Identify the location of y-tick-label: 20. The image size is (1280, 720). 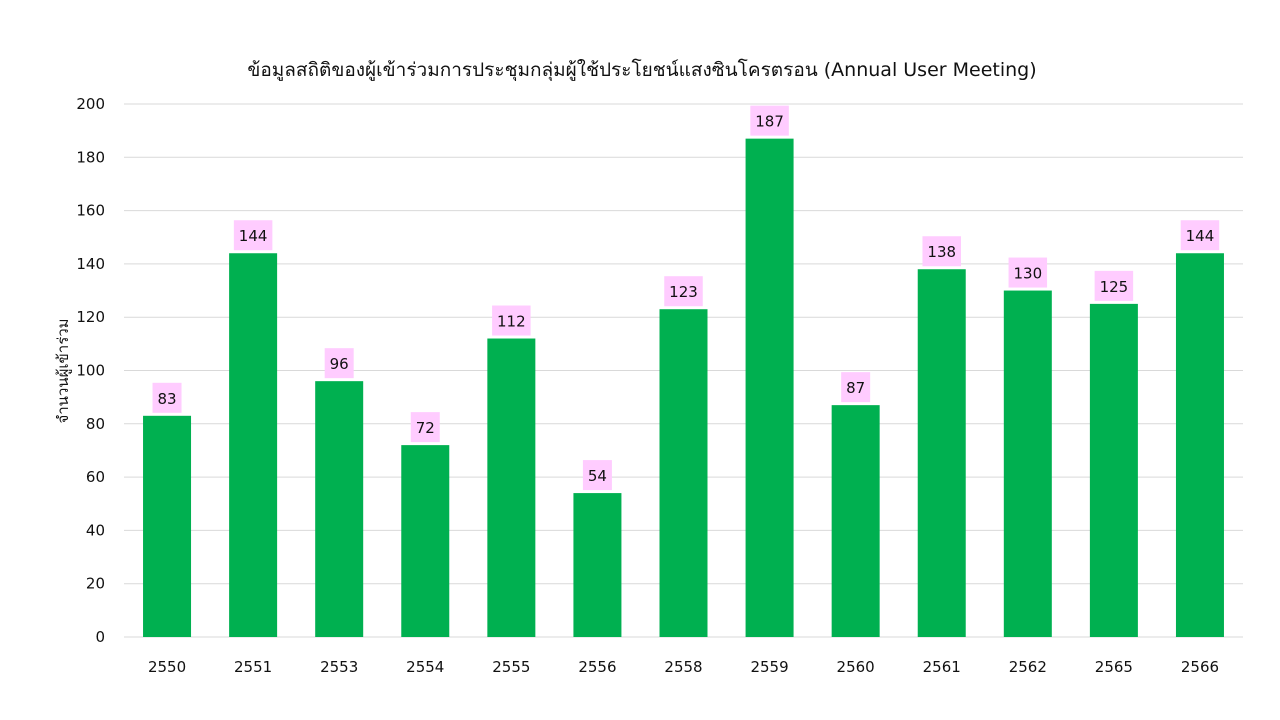
(95, 584).